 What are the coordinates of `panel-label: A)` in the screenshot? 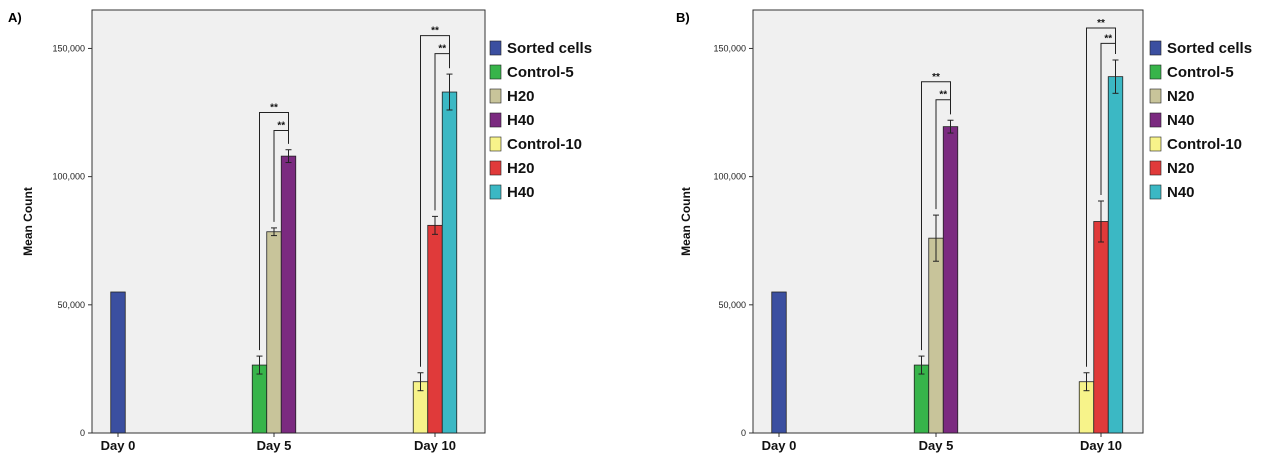 It's located at (15, 17).